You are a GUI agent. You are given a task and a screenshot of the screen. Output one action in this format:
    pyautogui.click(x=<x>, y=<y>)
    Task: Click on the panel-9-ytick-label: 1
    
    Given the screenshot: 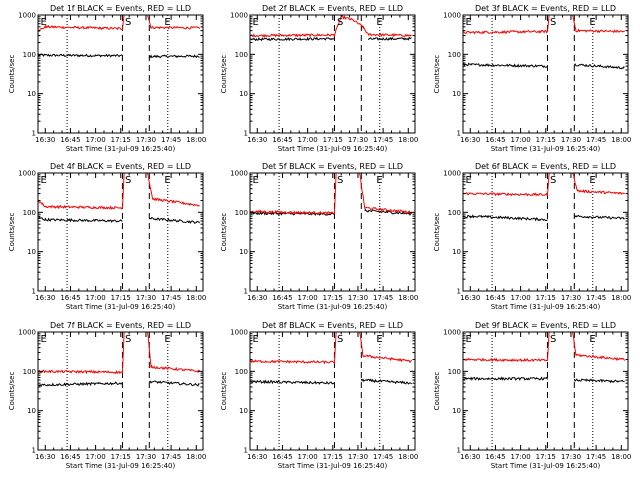 What is the action you would take?
    pyautogui.click(x=459, y=451)
    